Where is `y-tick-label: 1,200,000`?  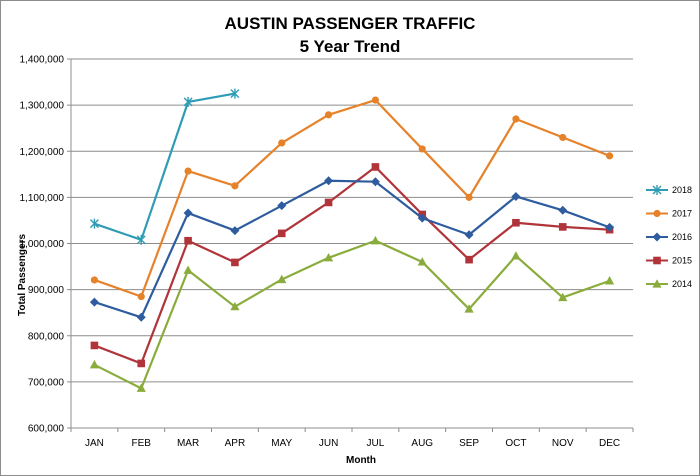 y-tick-label: 1,200,000 is located at coordinates (42, 152).